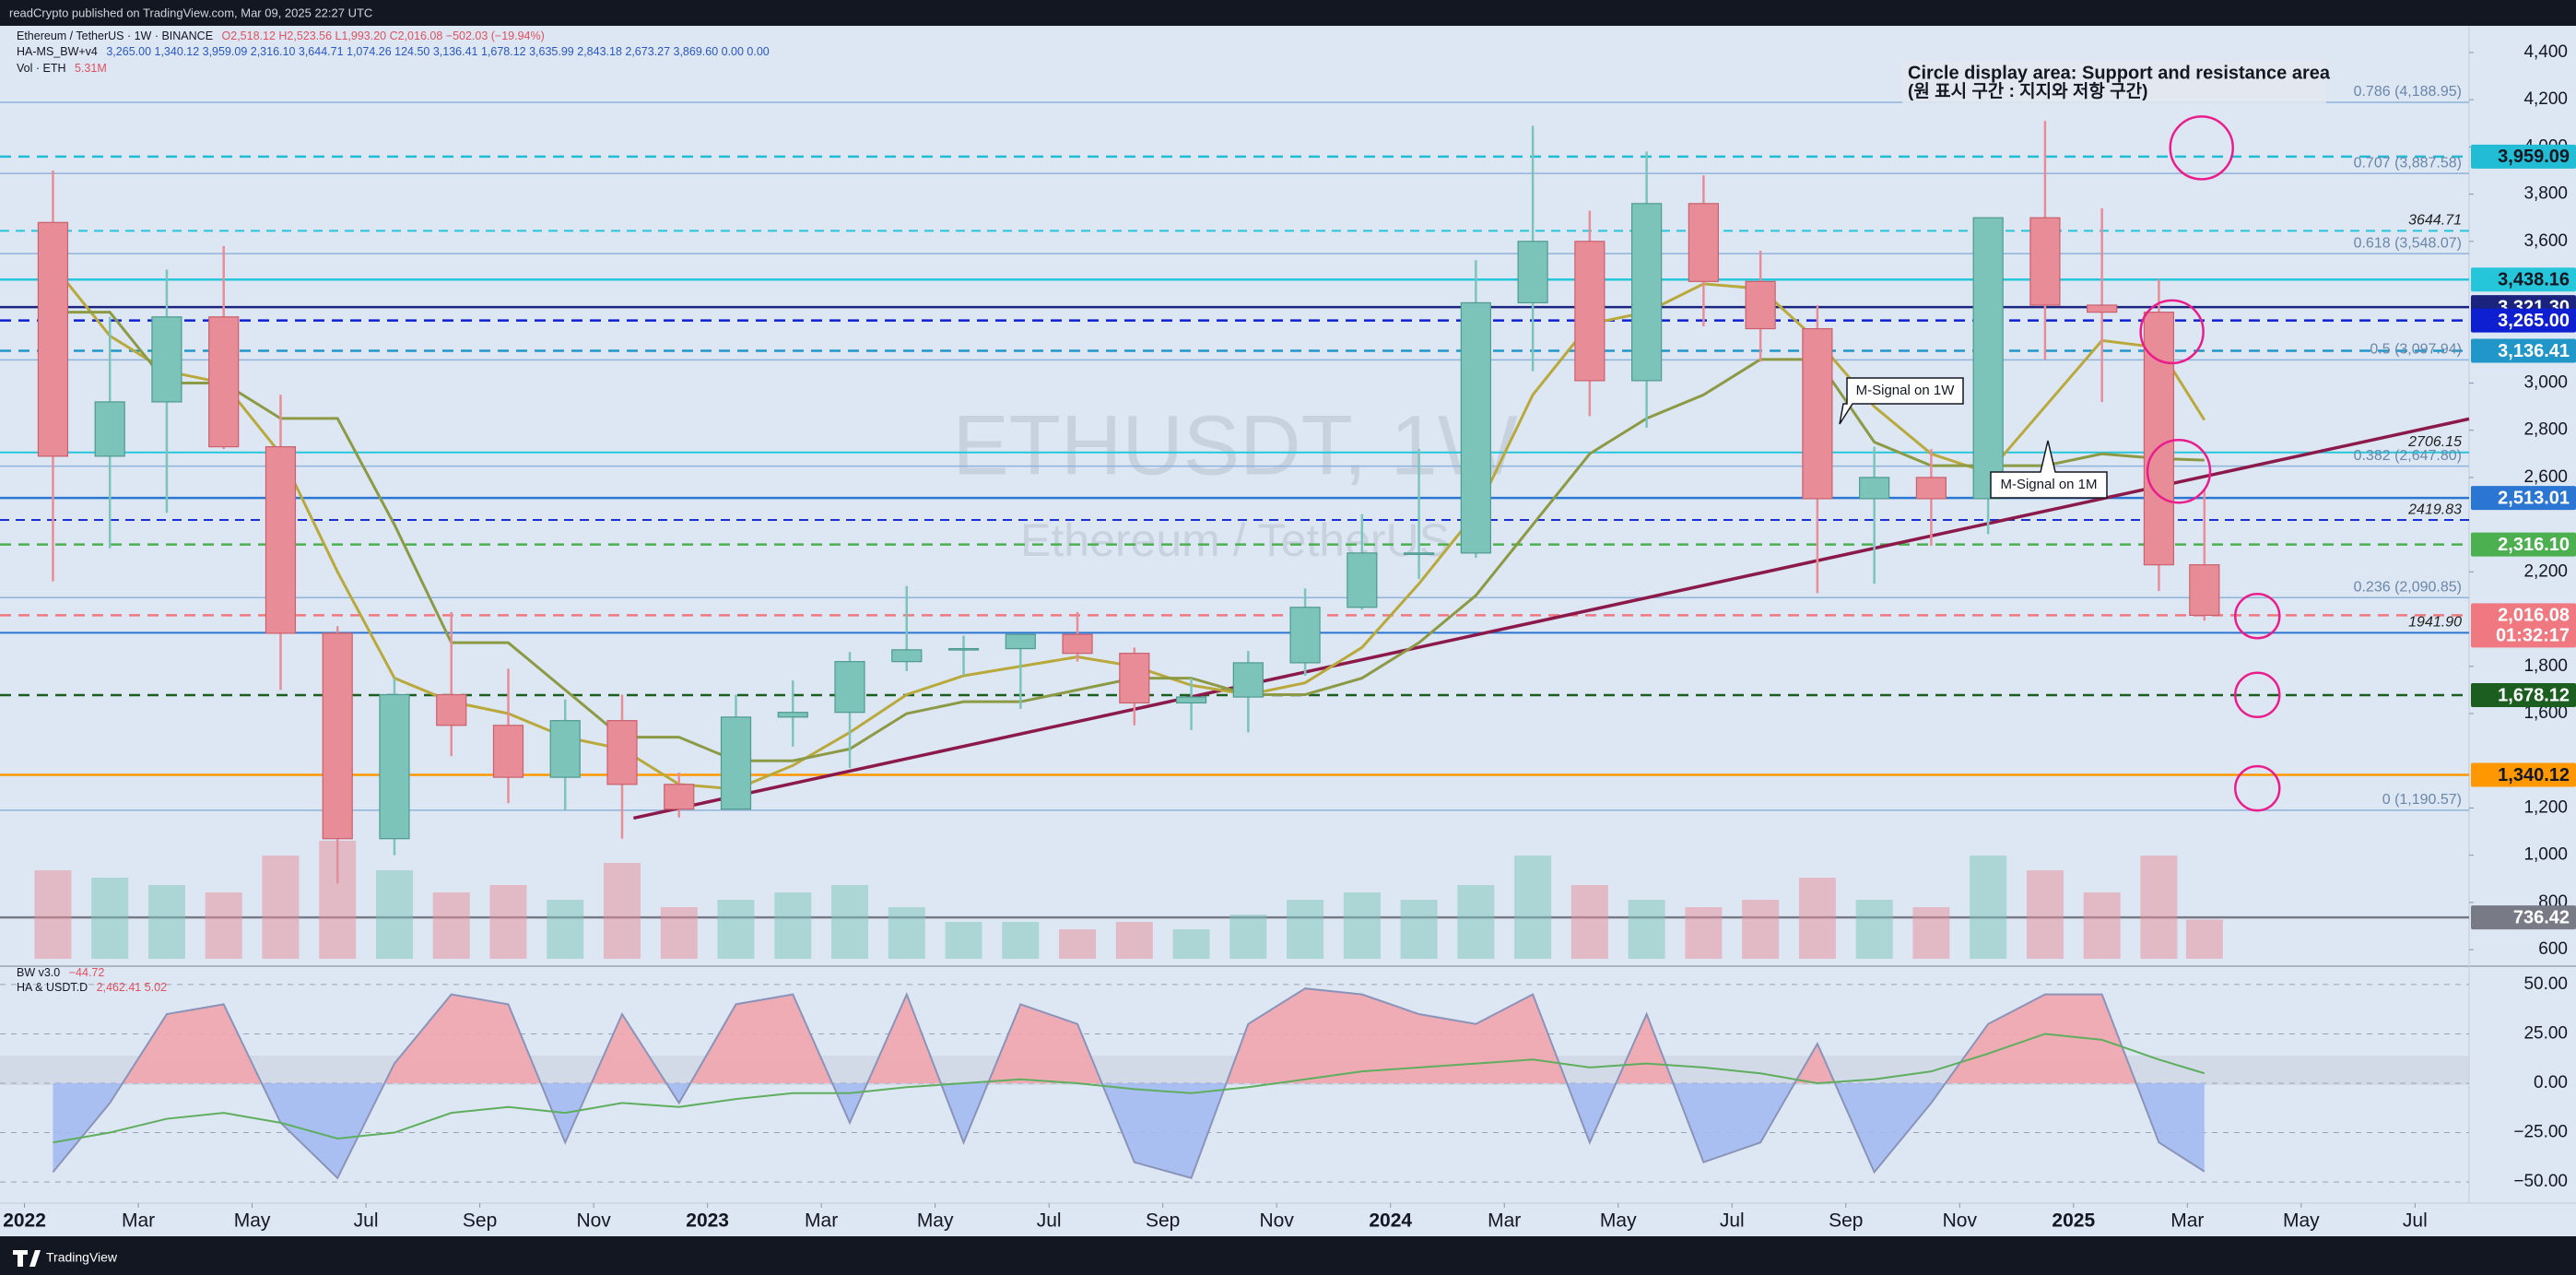  What do you see at coordinates (2534, 545) in the screenshot?
I see `level-label: 2,316.10` at bounding box center [2534, 545].